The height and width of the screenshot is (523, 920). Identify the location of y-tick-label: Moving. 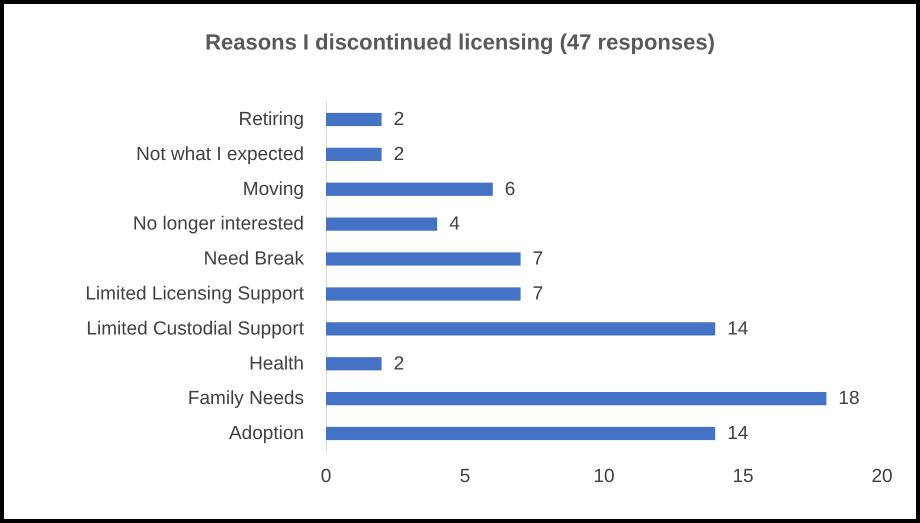
(273, 189).